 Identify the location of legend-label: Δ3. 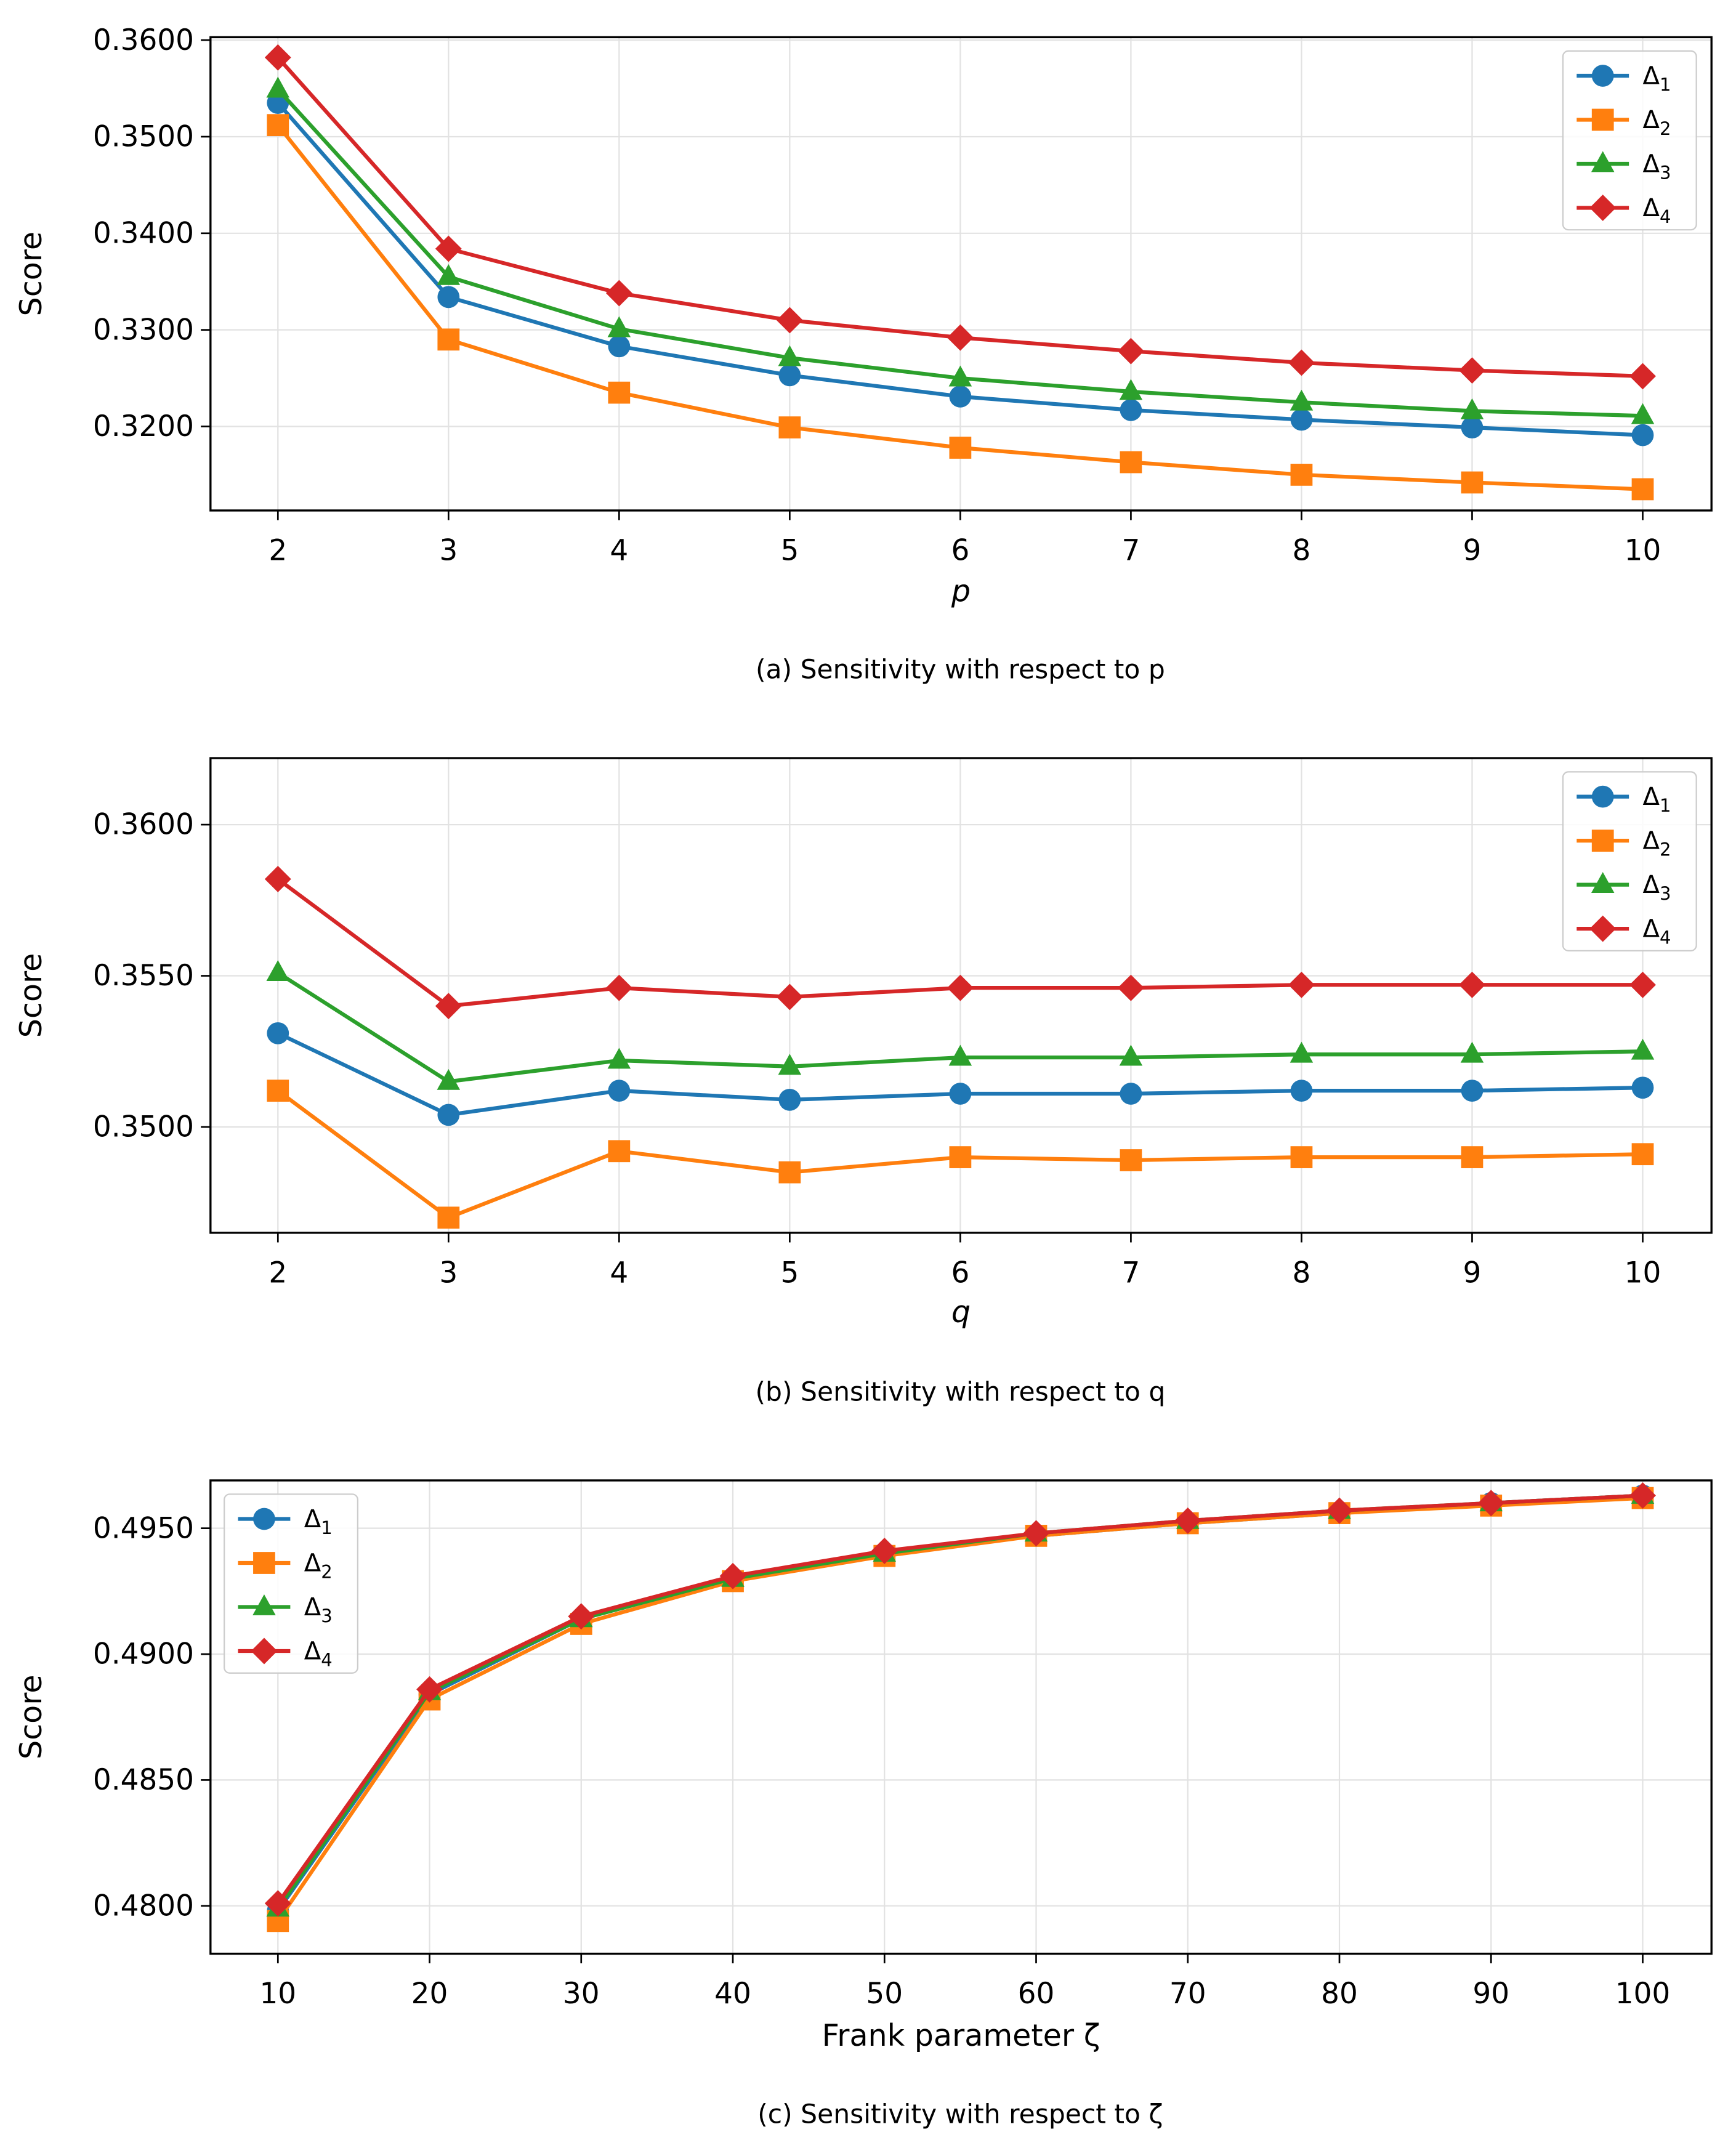
(1656, 166).